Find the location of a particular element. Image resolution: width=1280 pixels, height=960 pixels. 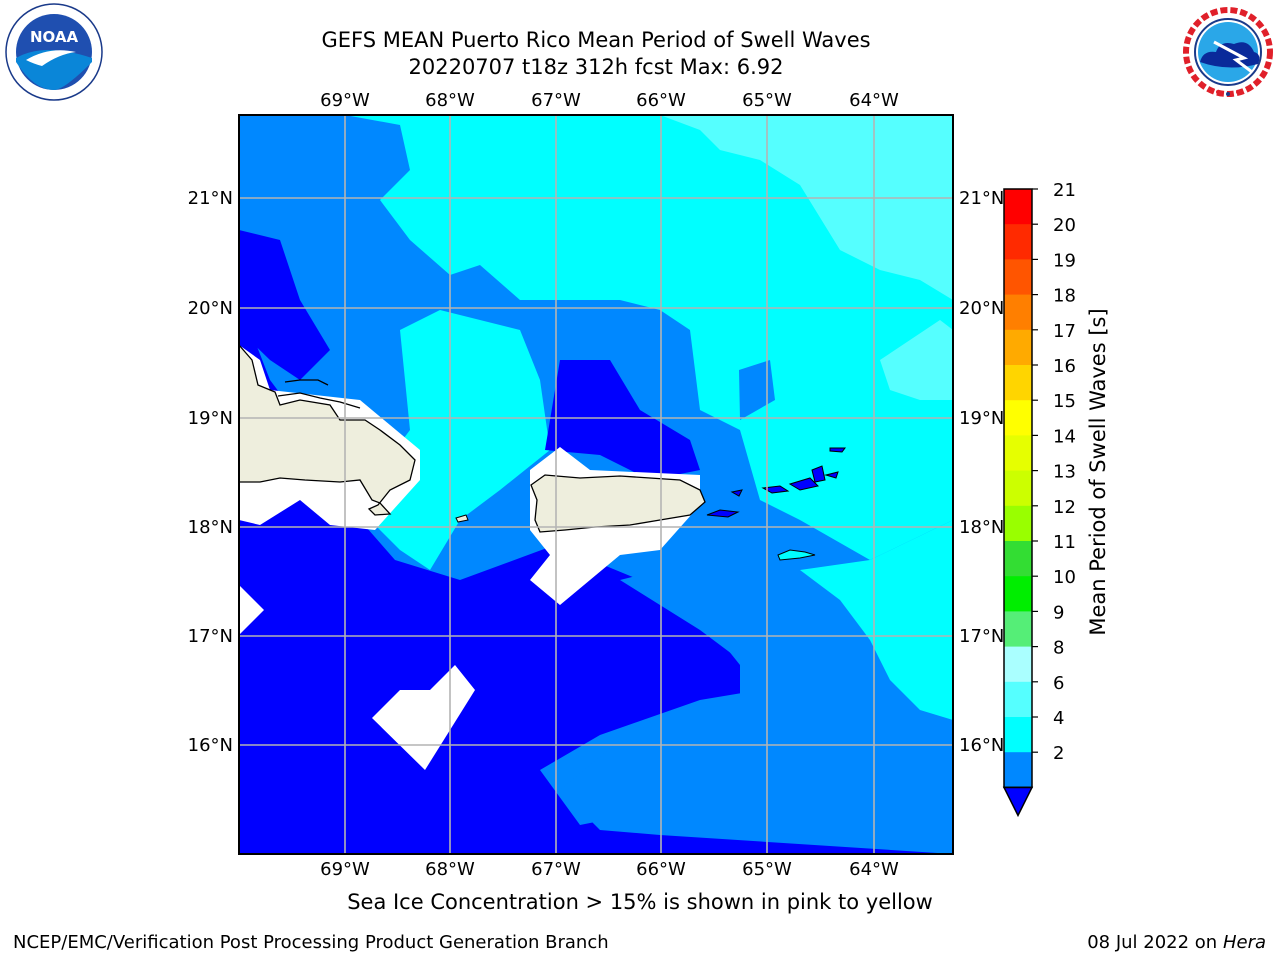

footer-host: Hera is located at coordinates (1244, 942).